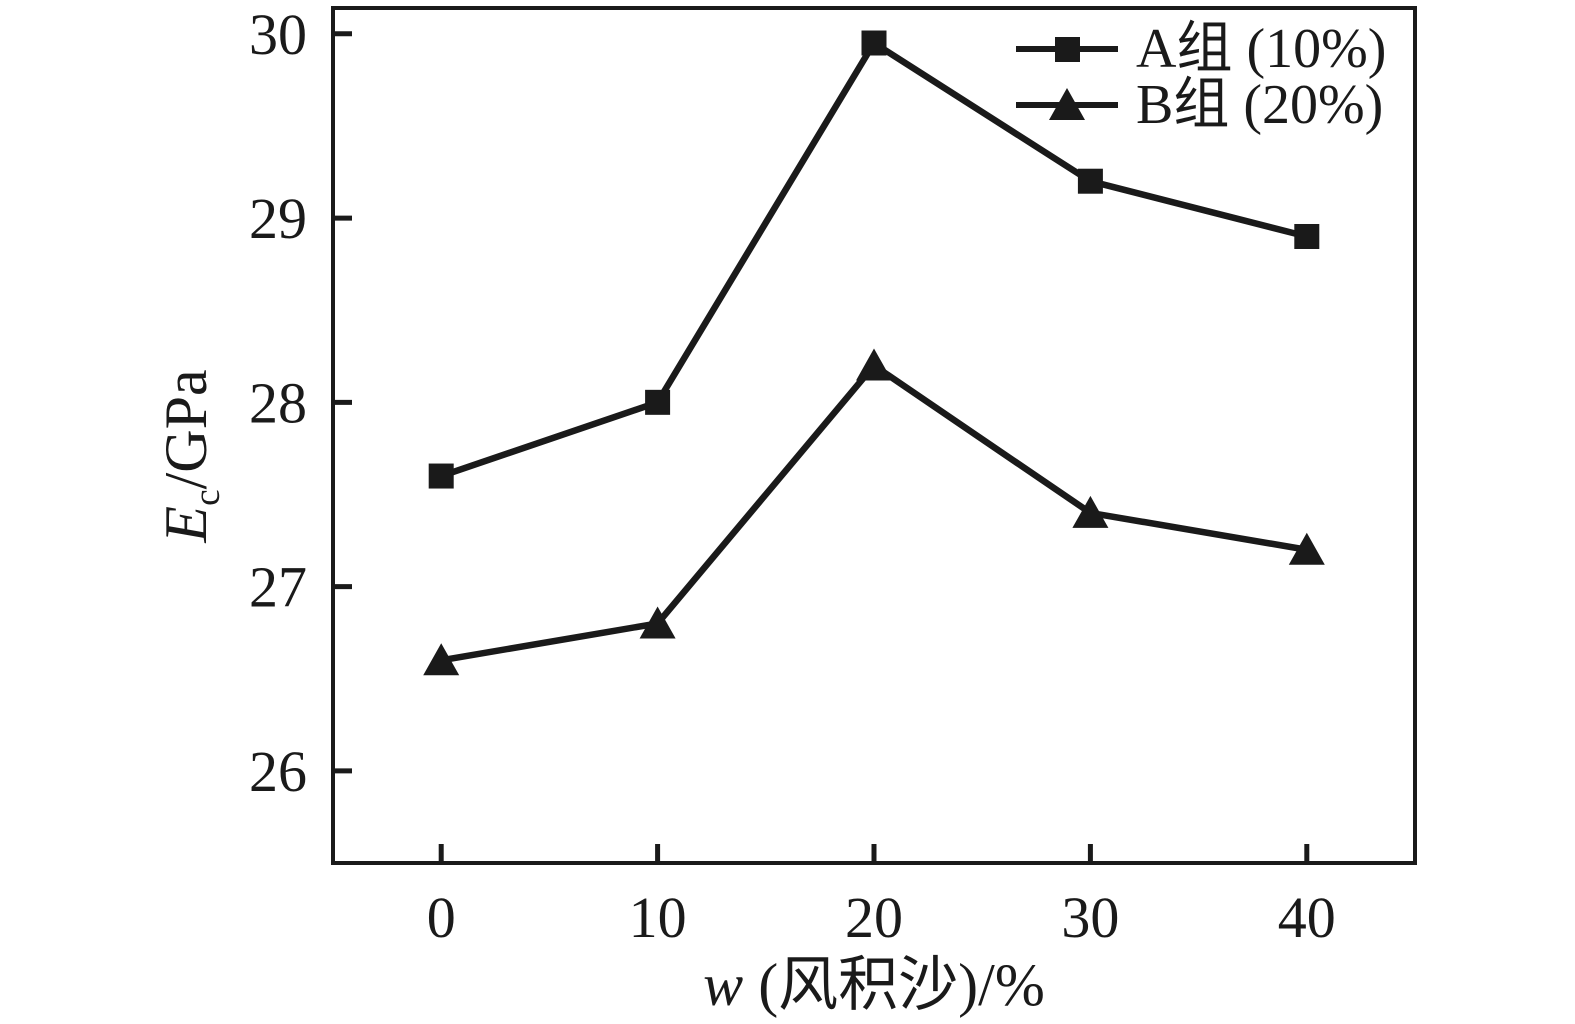 The width and height of the screenshot is (1575, 1024). Describe the element at coordinates (874, 917) in the screenshot. I see `x-tick-label: 20` at that location.